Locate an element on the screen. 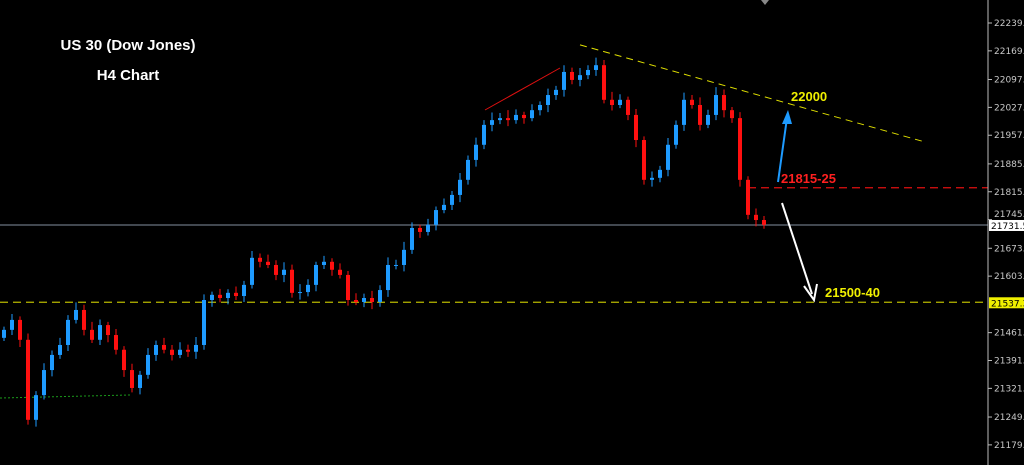 The image size is (1024, 465). y-tick-label: 21673.0 is located at coordinates (1009, 249).